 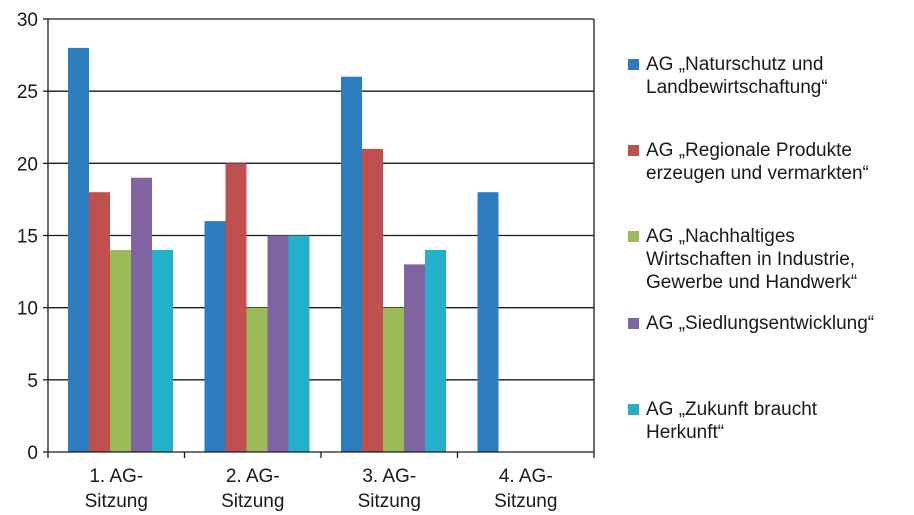 I want to click on y-tick-label: 15, so click(x=27, y=237).